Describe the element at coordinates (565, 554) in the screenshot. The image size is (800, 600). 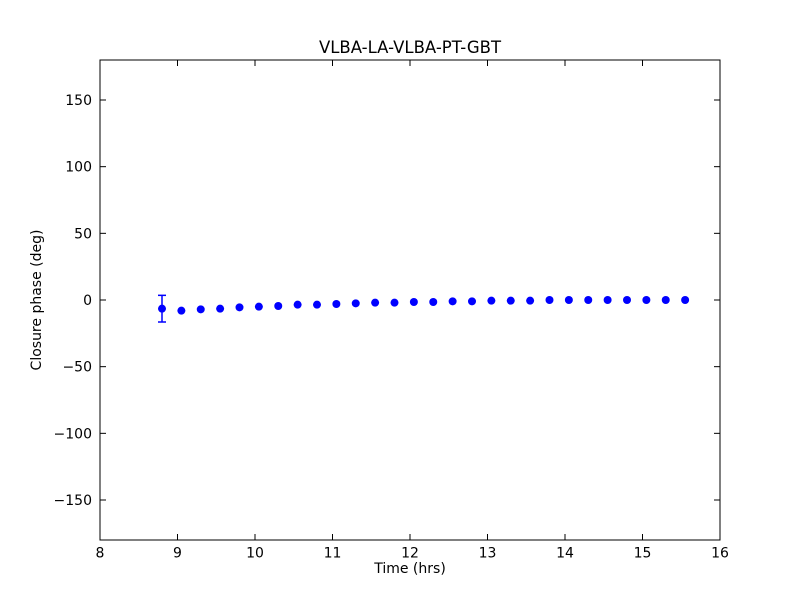
I see `x-tick-label: 14` at that location.